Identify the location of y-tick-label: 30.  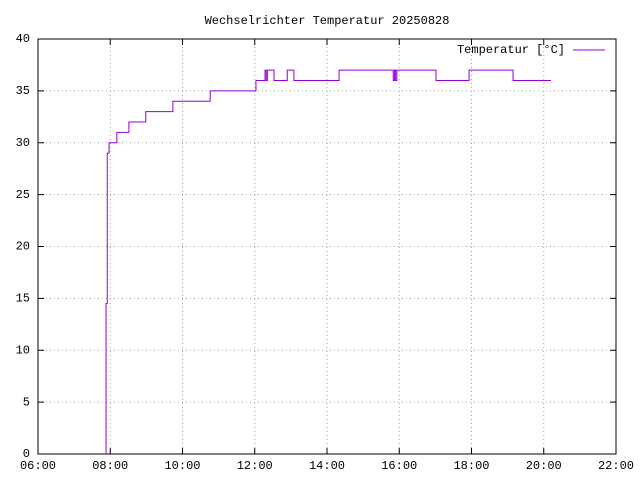
(23, 143).